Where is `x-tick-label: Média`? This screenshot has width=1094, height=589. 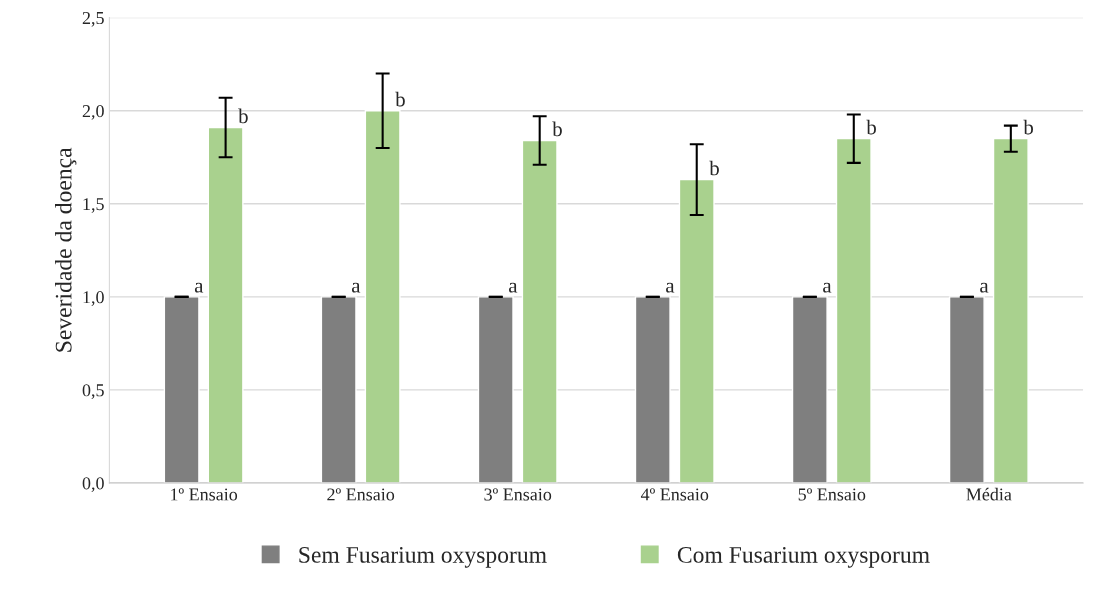 x-tick-label: Média is located at coordinates (989, 494).